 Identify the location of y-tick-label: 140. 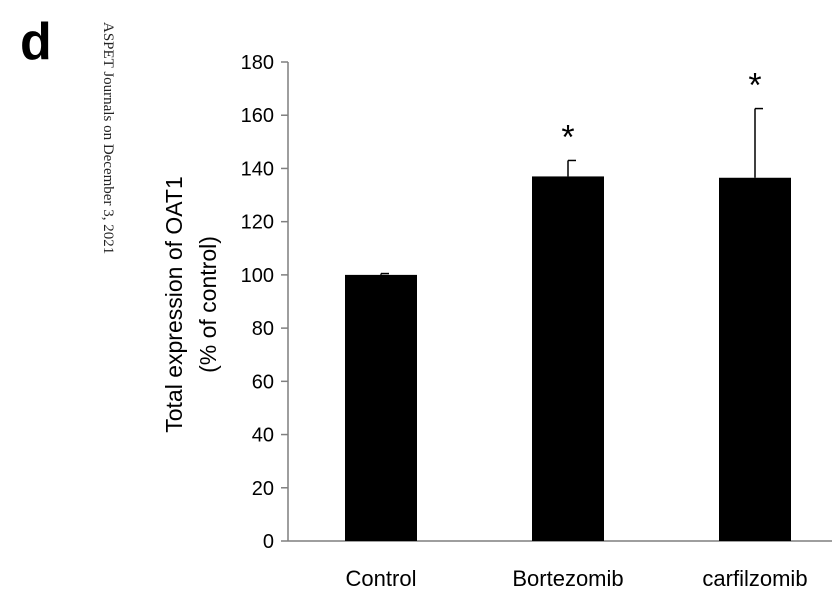
(257, 169).